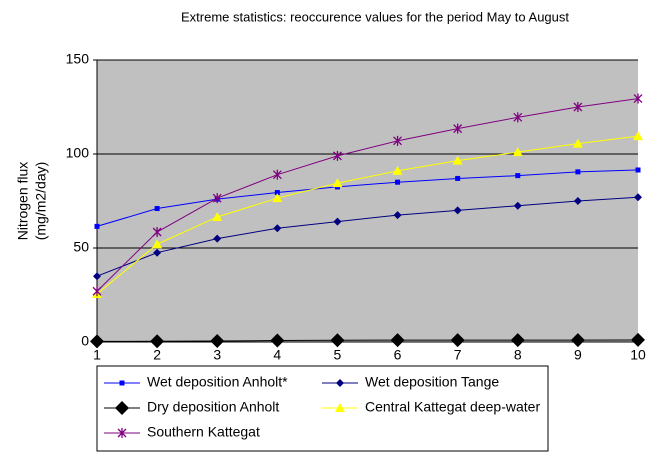 This screenshot has height=452, width=646. I want to click on x-tick-label: 7, so click(458, 355).